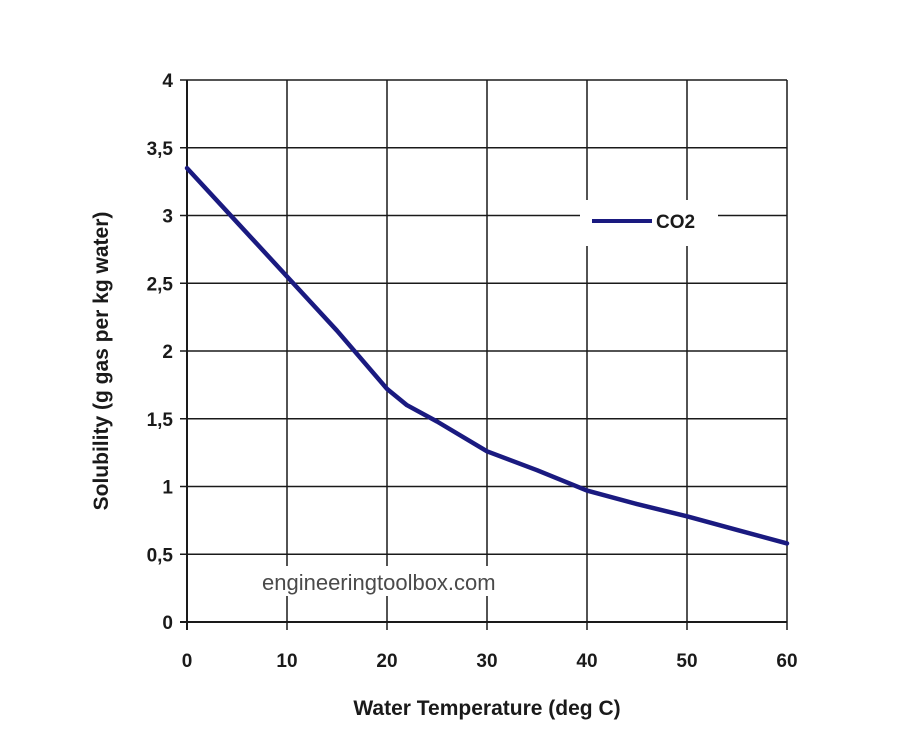  Describe the element at coordinates (486, 708) in the screenshot. I see `x-axis-title: Water Temperature (deg C)` at that location.